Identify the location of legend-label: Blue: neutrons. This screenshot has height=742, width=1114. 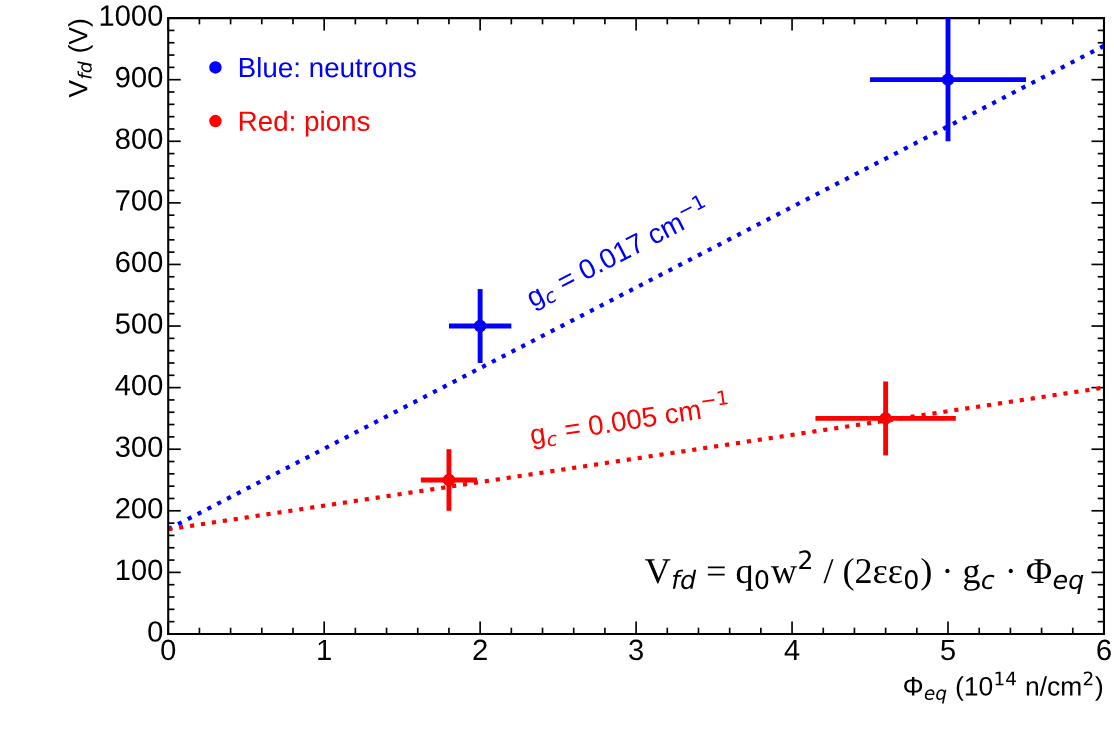
(327, 67).